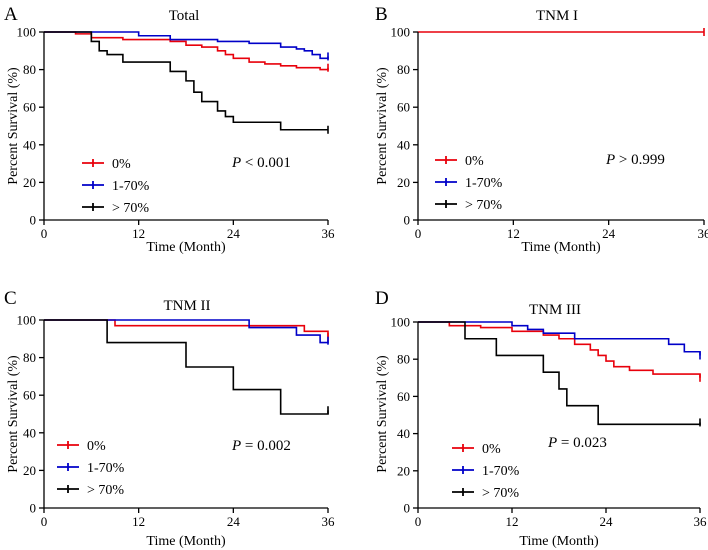  I want to click on panel-letter: D, so click(382, 298).